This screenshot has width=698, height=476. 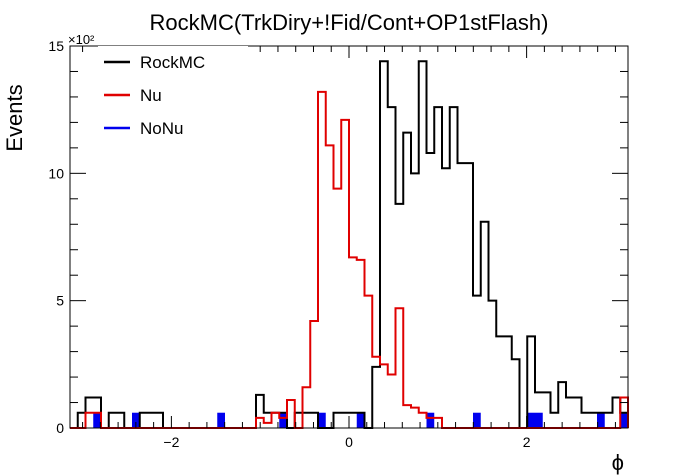 I want to click on x-tick-label: 0, so click(x=349, y=442).